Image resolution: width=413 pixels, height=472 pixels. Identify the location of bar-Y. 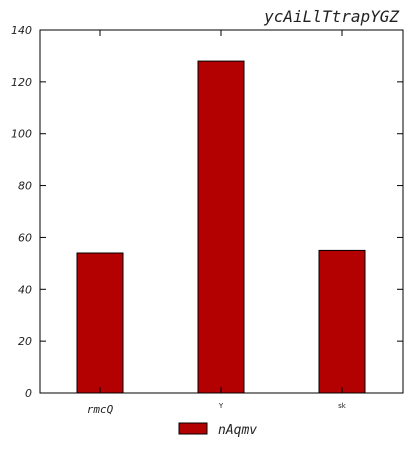
(221, 227).